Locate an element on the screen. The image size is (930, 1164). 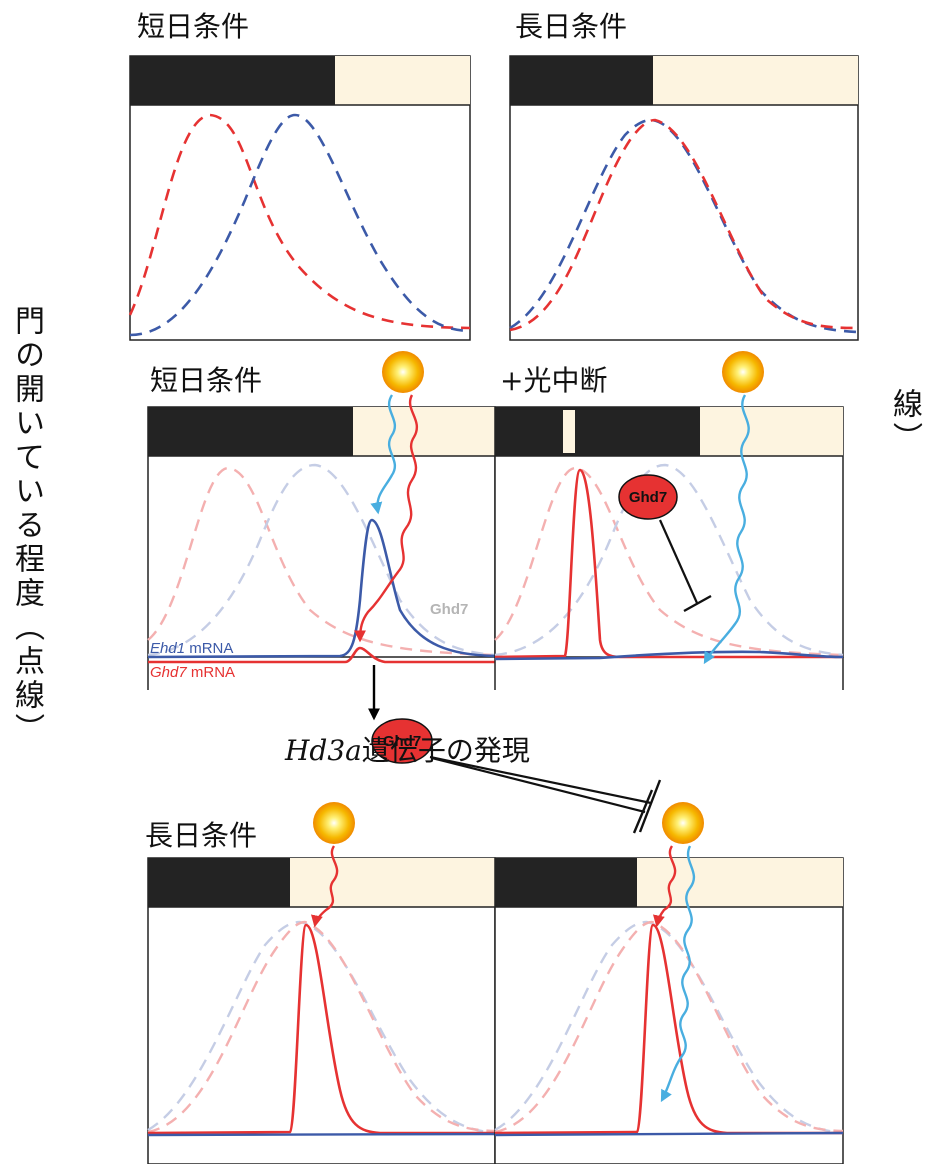
hd3a-expression-label: Hd3a遺伝子の発現 is located at coordinates (407, 750).